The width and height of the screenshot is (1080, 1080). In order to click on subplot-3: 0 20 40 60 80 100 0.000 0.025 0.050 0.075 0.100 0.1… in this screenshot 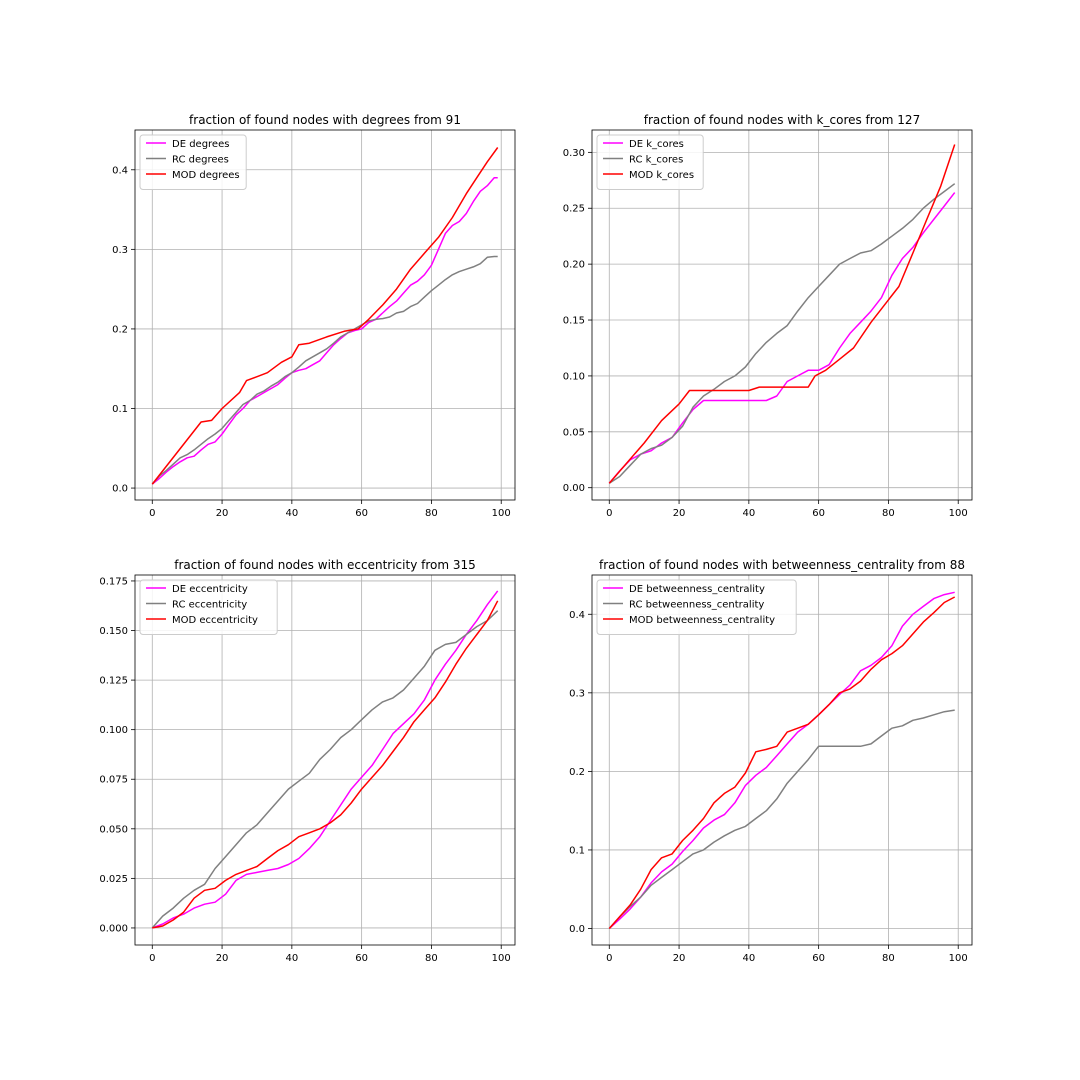, I will do `click(307, 761)`.